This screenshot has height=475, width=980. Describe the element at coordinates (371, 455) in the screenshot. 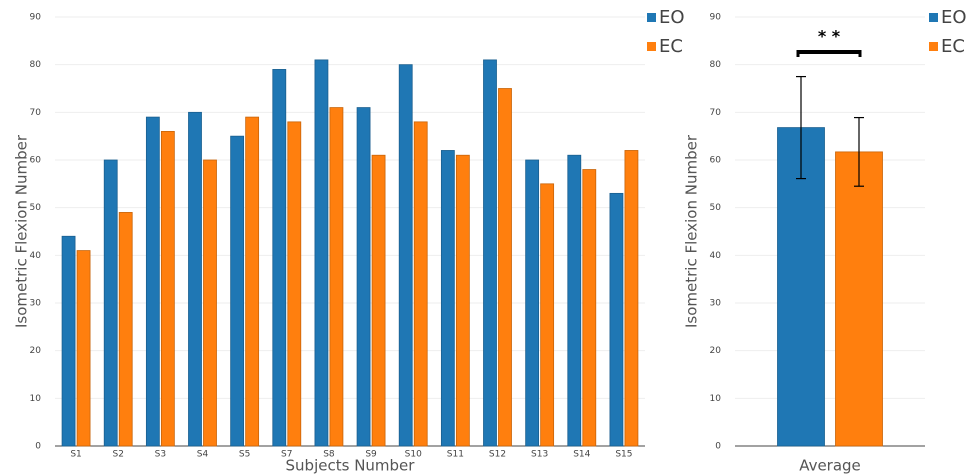

I see `x-tick-label: S9` at that location.